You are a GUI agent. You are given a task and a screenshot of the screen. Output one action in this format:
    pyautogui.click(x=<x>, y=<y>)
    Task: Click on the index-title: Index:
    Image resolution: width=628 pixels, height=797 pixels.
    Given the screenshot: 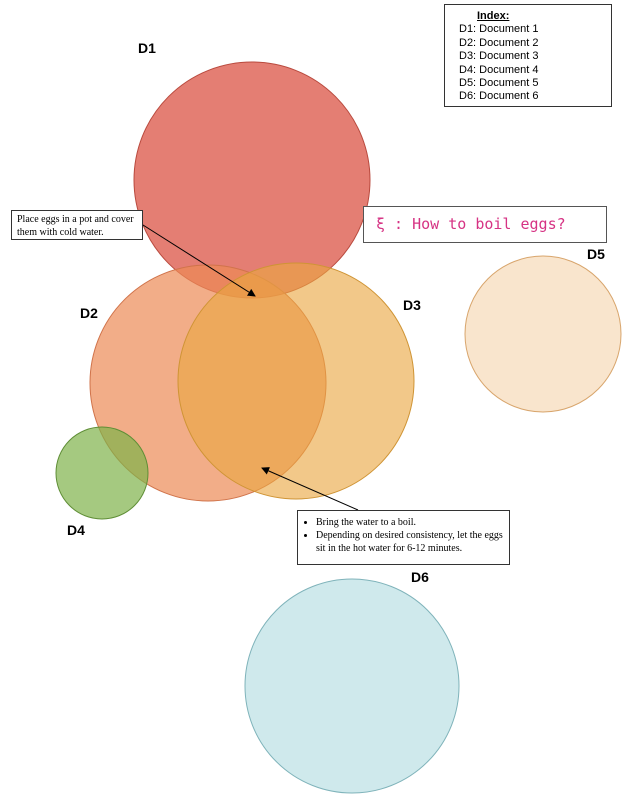 What is the action you would take?
    pyautogui.click(x=493, y=16)
    